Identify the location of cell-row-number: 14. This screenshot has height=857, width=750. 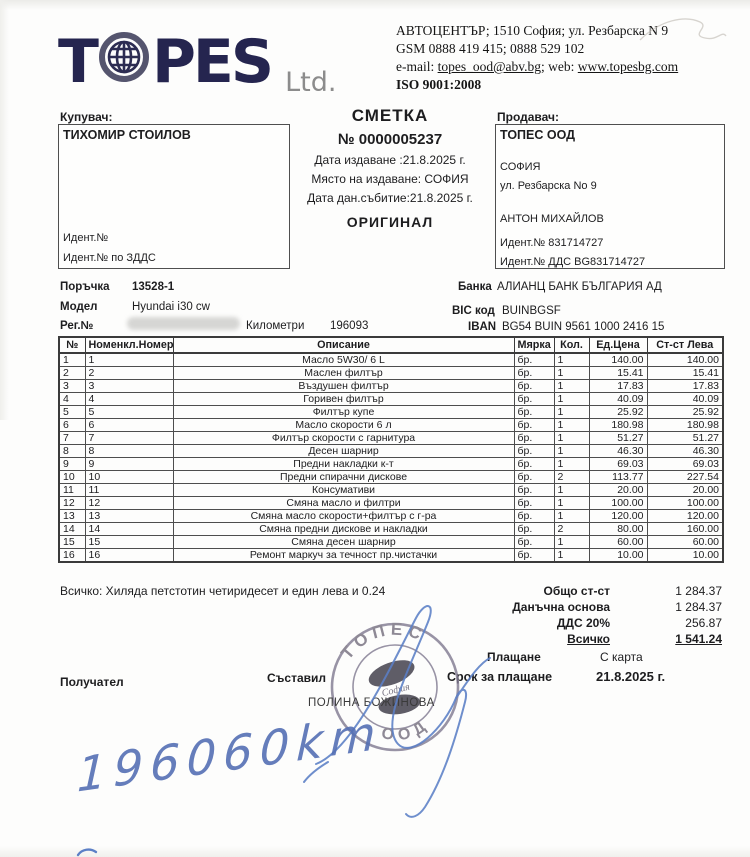
(72, 529).